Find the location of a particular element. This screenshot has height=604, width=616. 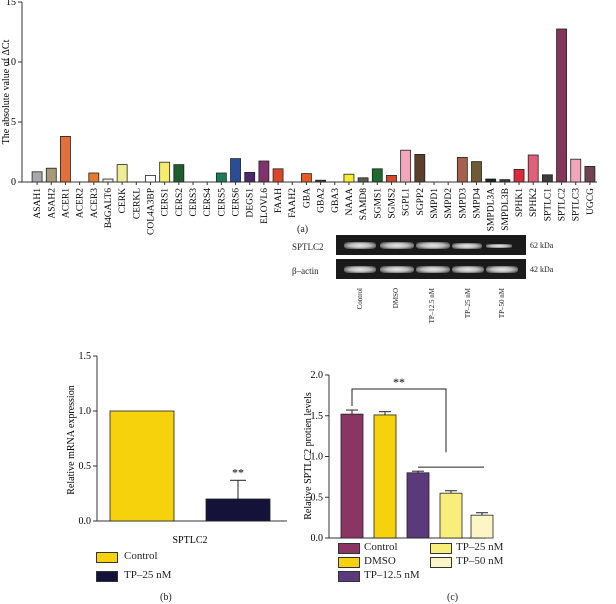

x-tick-label: ASAH1 is located at coordinates (38, 203).